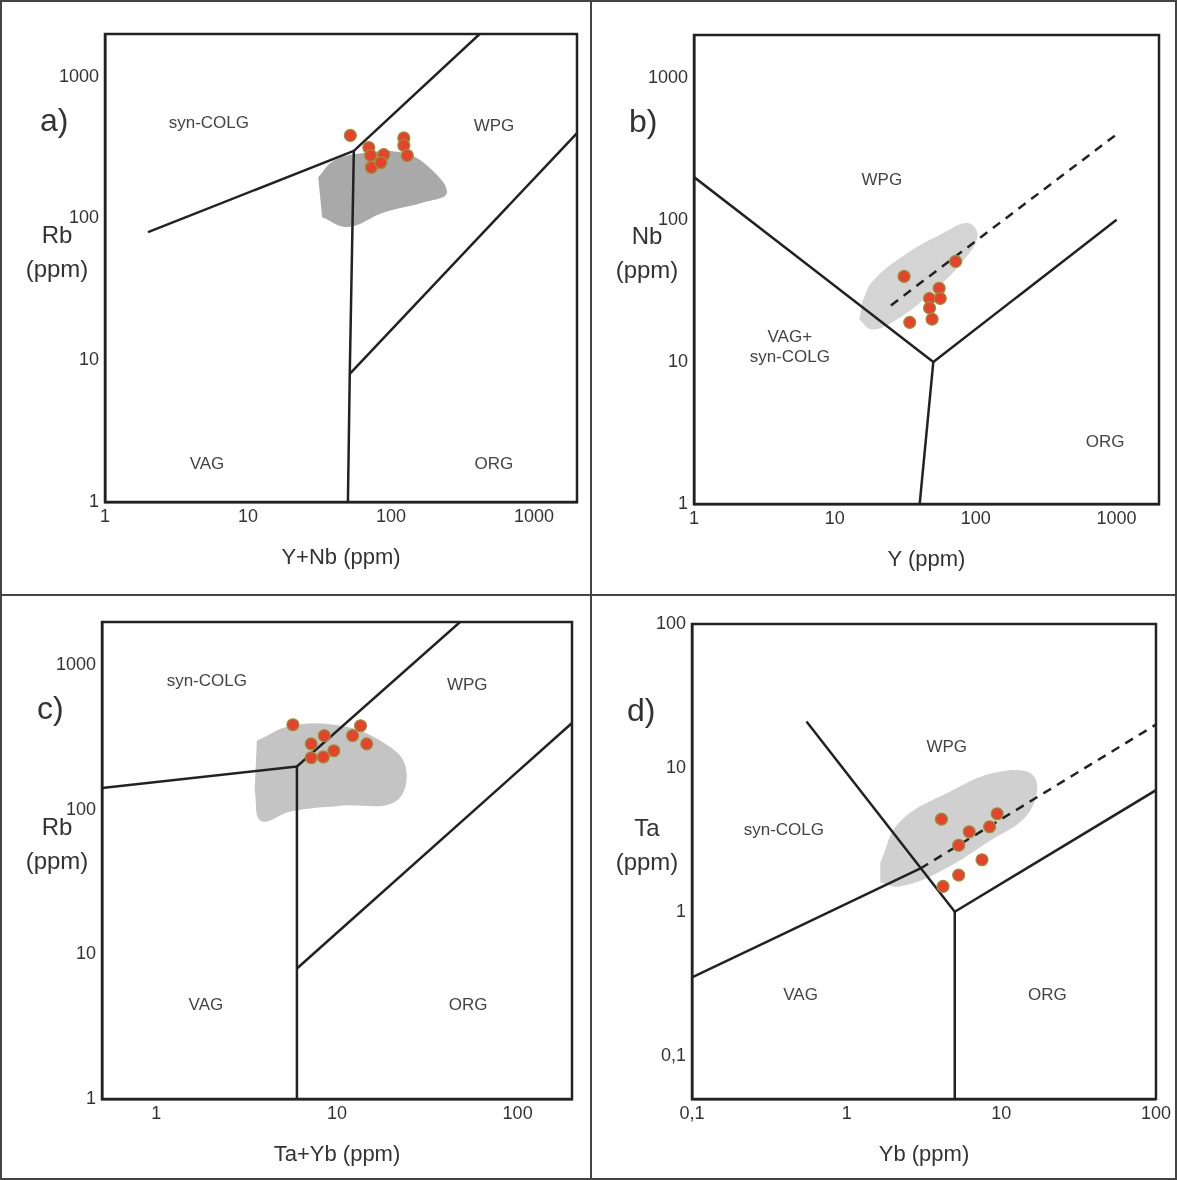 This screenshot has height=1180, width=1177. I want to click on y-tick-label: 0,1, so click(673, 1054).